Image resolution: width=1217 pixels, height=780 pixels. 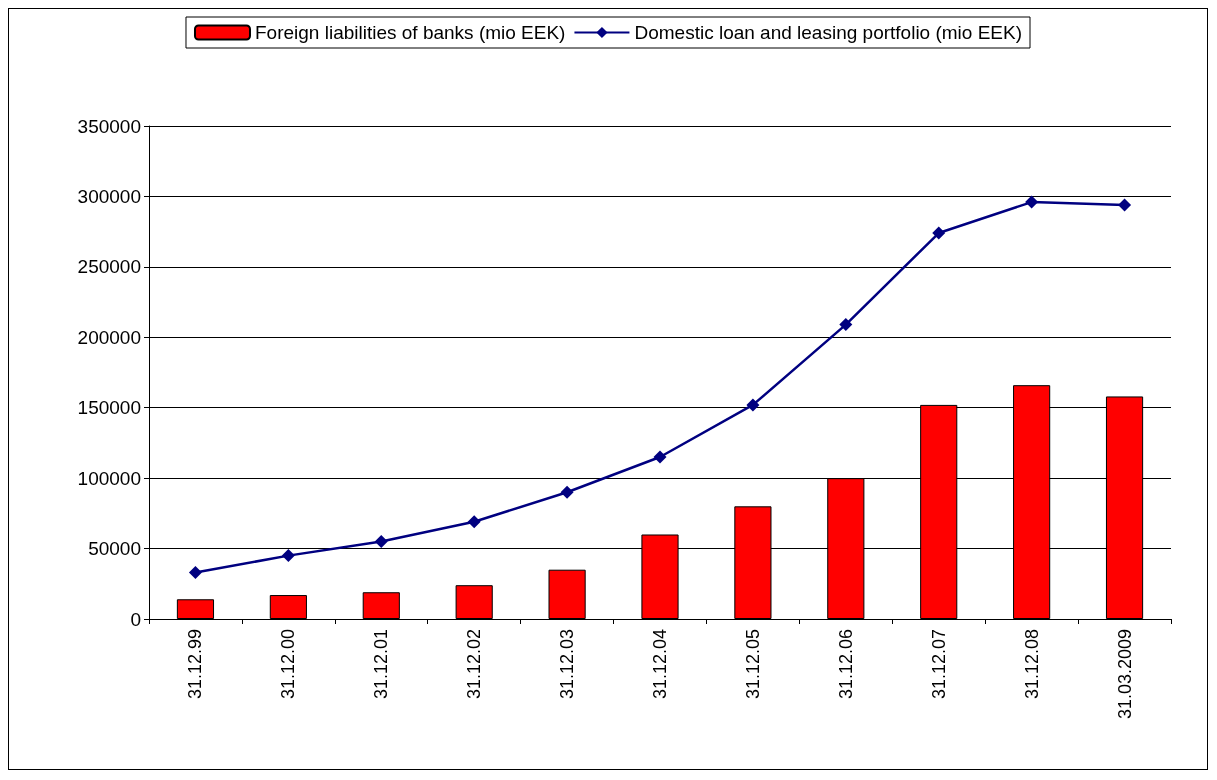 What do you see at coordinates (109, 196) in the screenshot?
I see `y-tick-label: 300000` at bounding box center [109, 196].